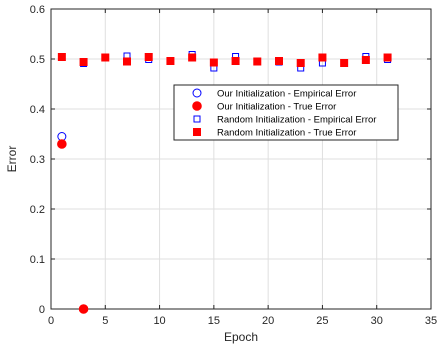 This screenshot has height=348, width=443. Describe the element at coordinates (51, 321) in the screenshot. I see `x-tick-label: 0` at that location.